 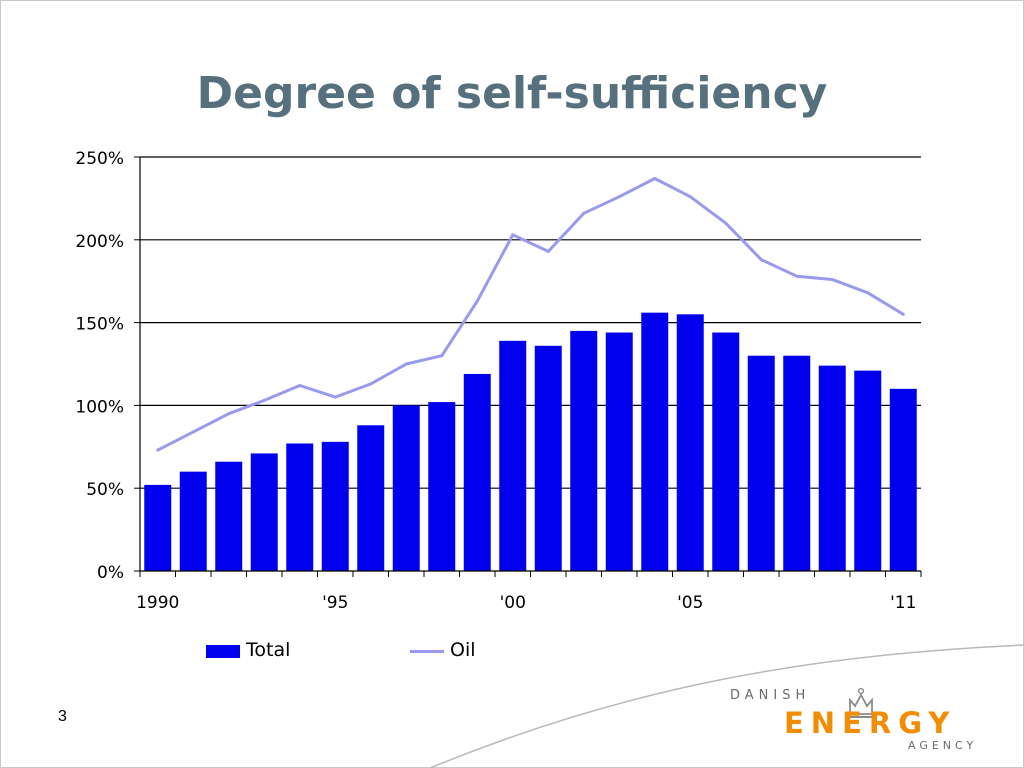 I want to click on y-tick-label: 0%, so click(x=110, y=573).